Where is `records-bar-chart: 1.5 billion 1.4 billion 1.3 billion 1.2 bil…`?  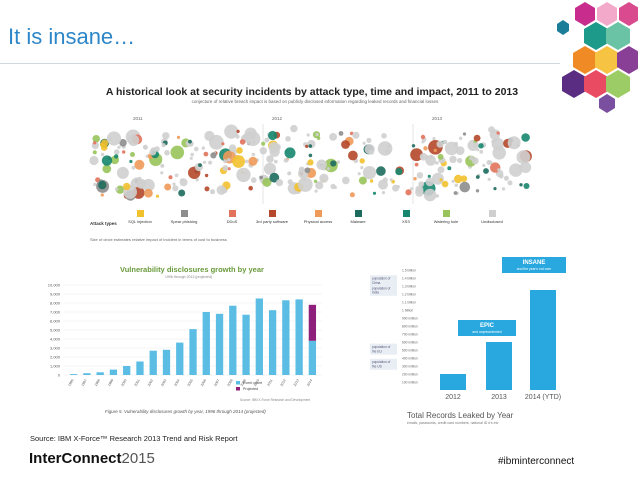 records-bar-chart: 1.5 billion 1.4 billion 1.3 billion 1.2 bil… is located at coordinates (468, 329).